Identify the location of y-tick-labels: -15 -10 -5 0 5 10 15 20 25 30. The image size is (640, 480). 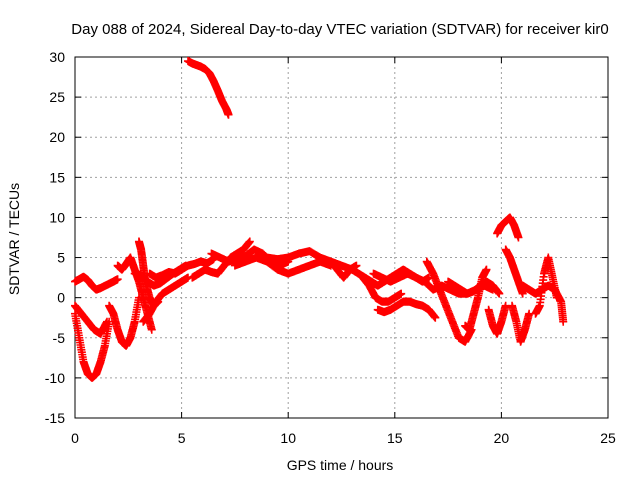
(55, 237).